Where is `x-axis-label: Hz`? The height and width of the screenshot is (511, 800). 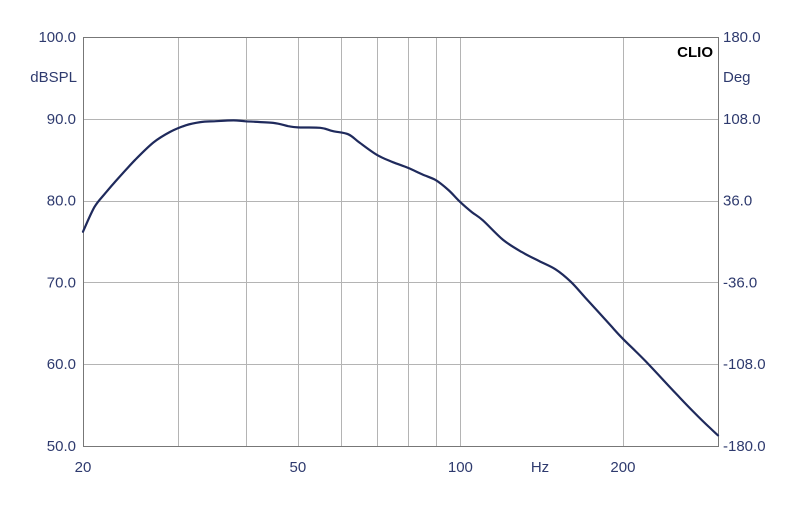 x-axis-label: Hz is located at coordinates (540, 467).